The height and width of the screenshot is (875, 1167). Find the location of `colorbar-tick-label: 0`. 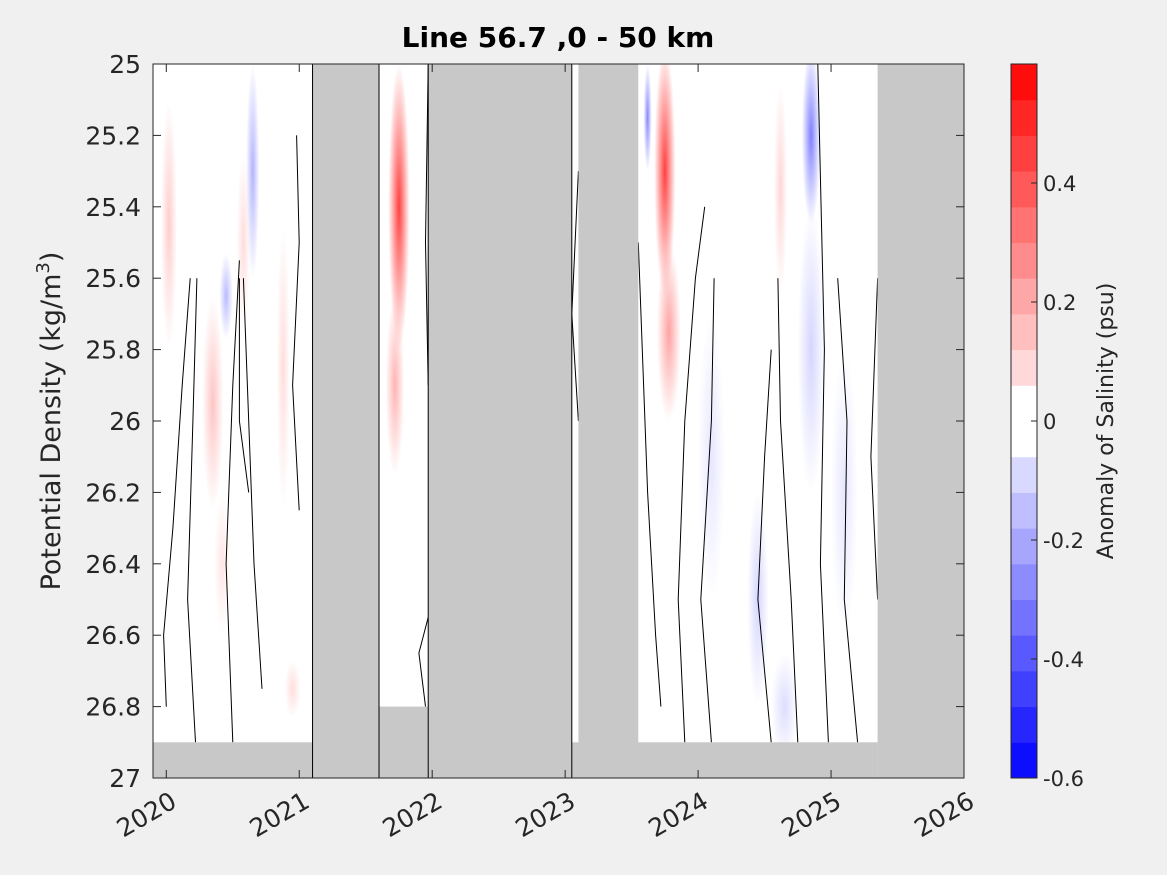

colorbar-tick-label: 0 is located at coordinates (1049, 422).